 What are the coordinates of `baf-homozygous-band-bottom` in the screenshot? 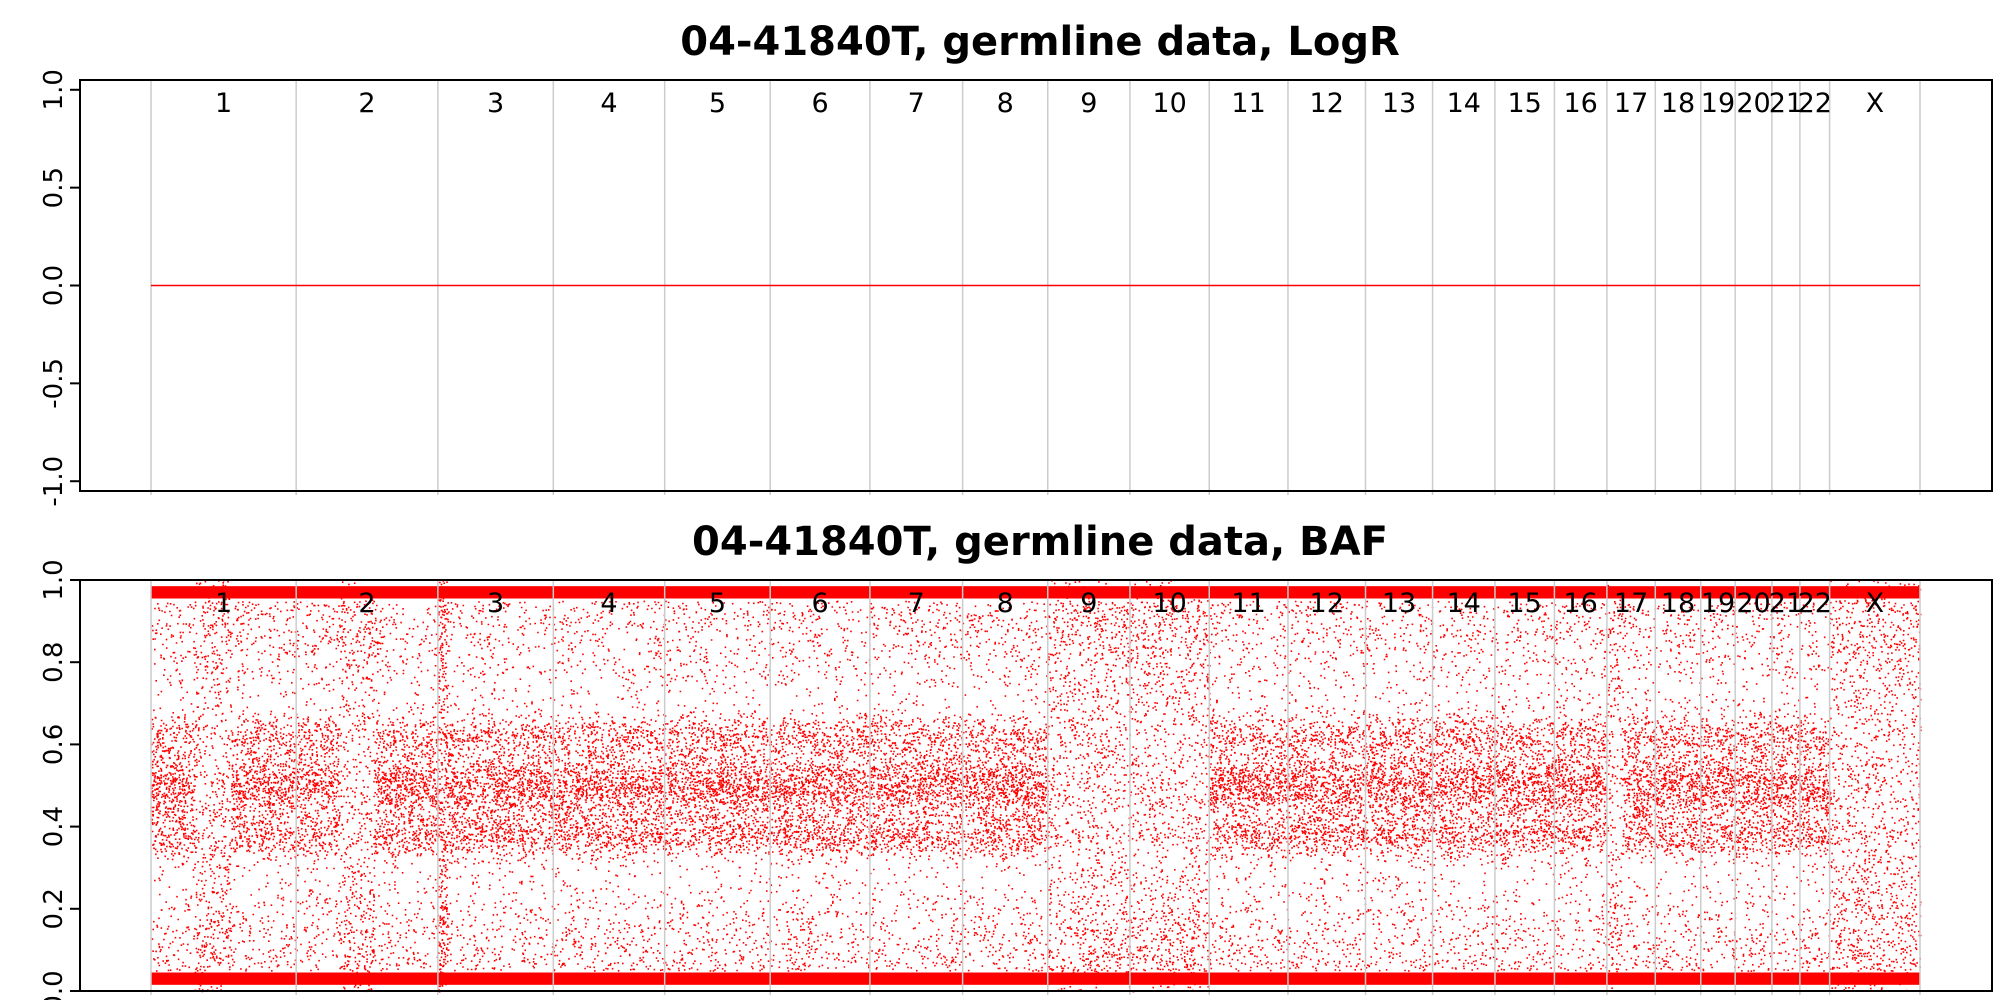 It's located at (1035, 978).